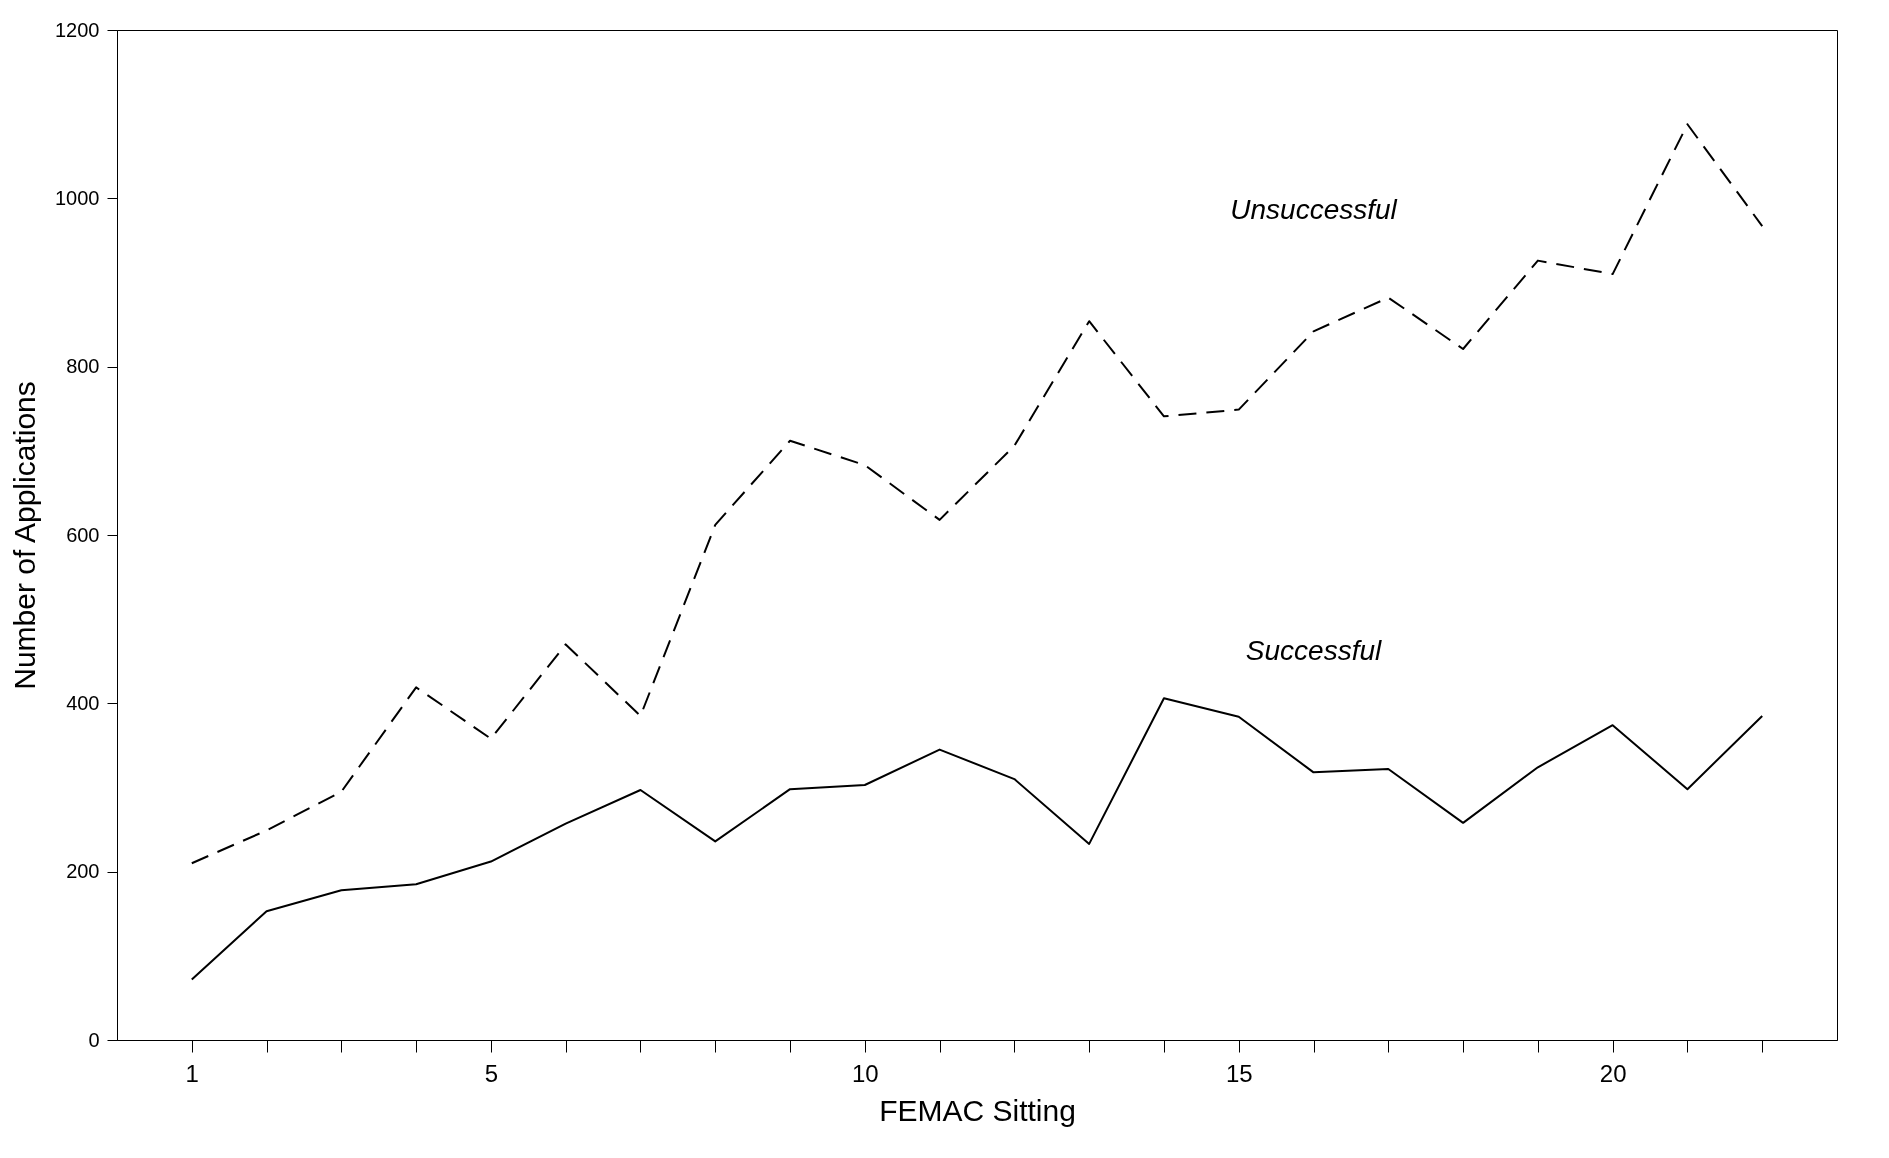 Image resolution: width=1889 pixels, height=1158 pixels. What do you see at coordinates (865, 1073) in the screenshot?
I see `x-tick-label: 10` at bounding box center [865, 1073].